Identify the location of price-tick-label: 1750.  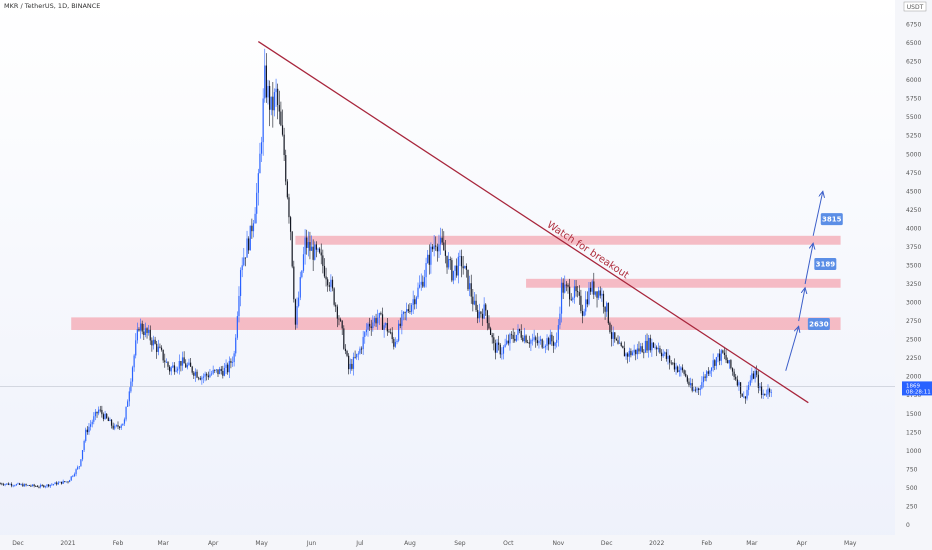
(913, 395).